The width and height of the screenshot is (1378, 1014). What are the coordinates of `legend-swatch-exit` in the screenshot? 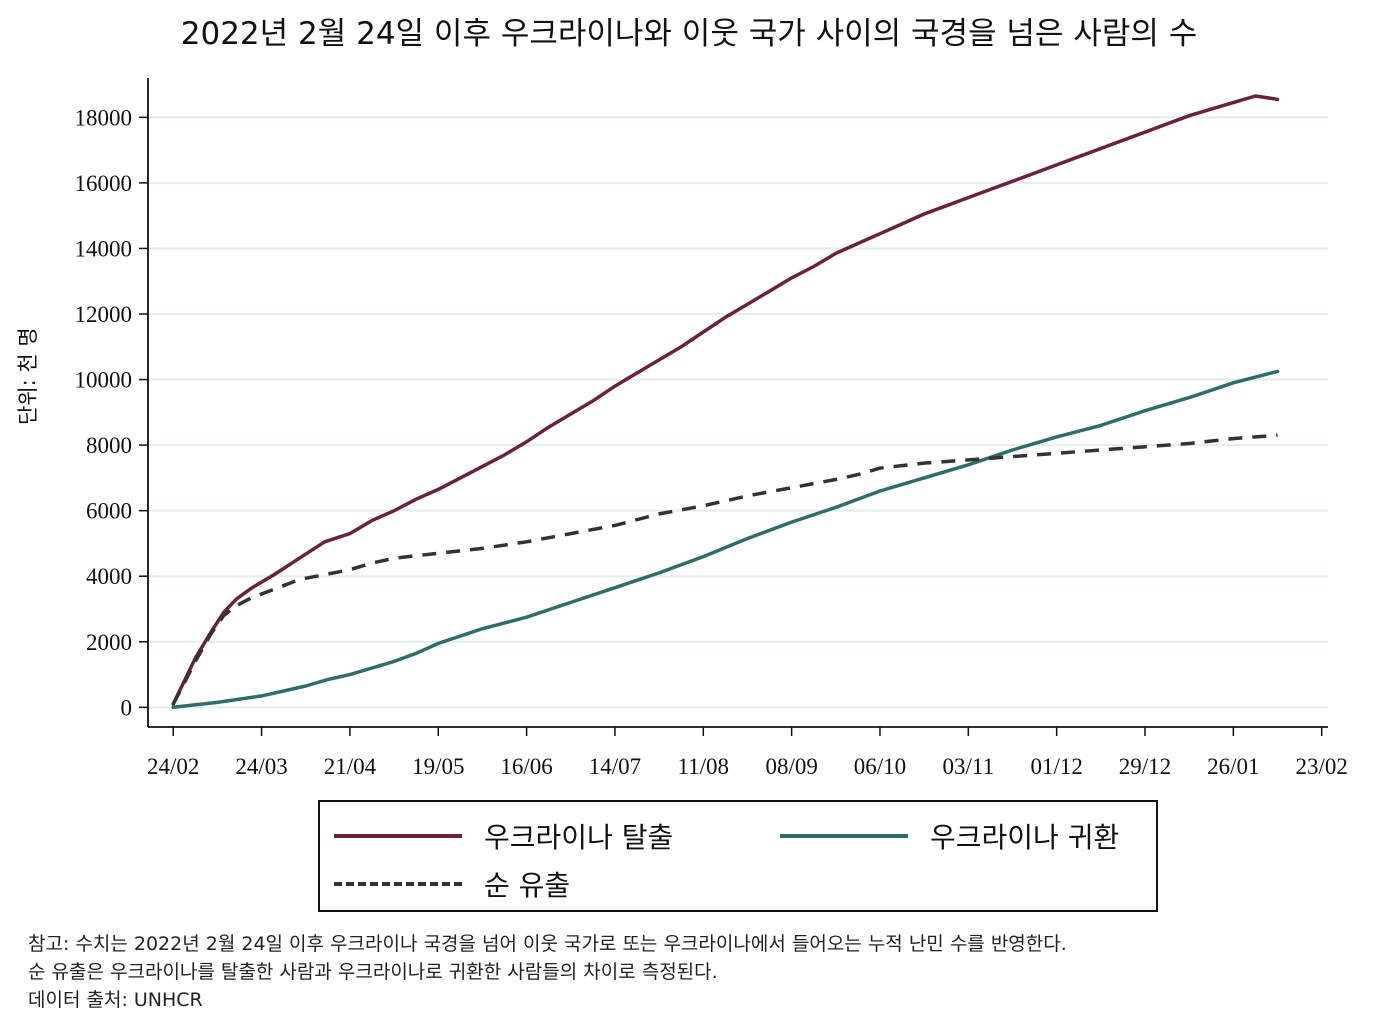 It's located at (398, 836).